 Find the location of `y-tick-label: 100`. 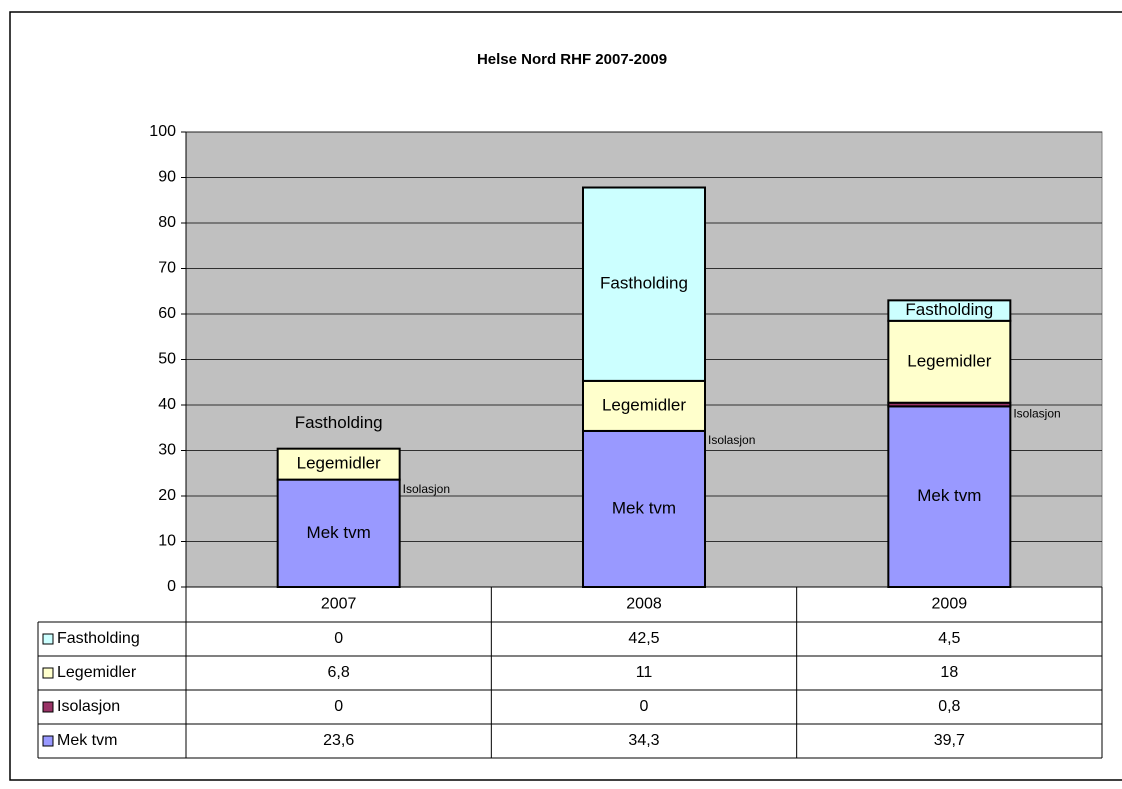

y-tick-label: 100 is located at coordinates (162, 131).